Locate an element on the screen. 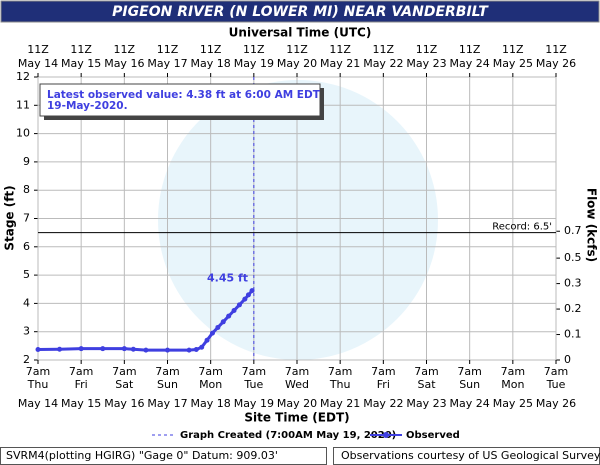 The image size is (600, 465). date-label: May 19 is located at coordinates (254, 403).